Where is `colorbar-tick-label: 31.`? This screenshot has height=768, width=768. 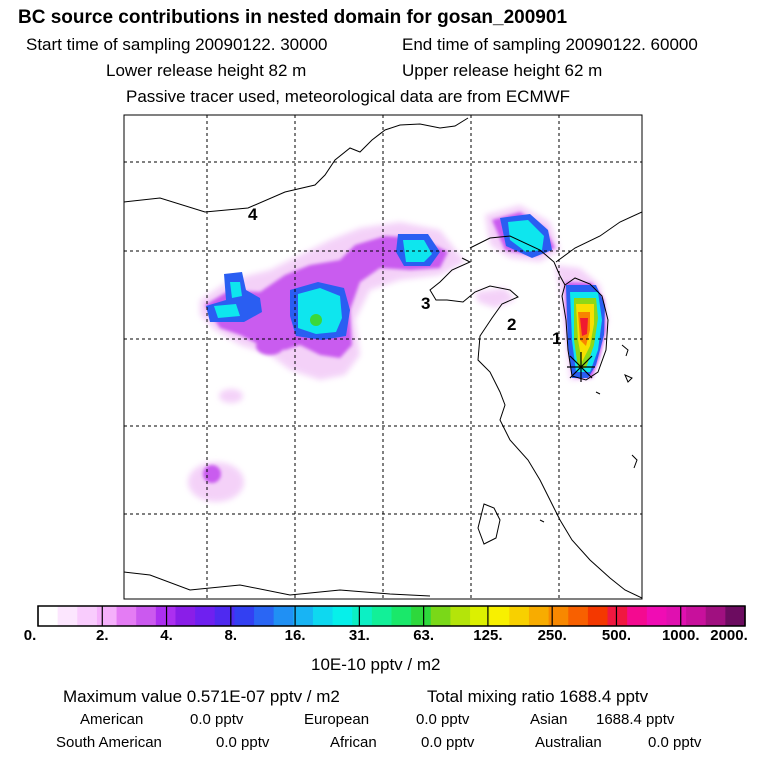
colorbar-tick-label: 31. is located at coordinates (359, 635).